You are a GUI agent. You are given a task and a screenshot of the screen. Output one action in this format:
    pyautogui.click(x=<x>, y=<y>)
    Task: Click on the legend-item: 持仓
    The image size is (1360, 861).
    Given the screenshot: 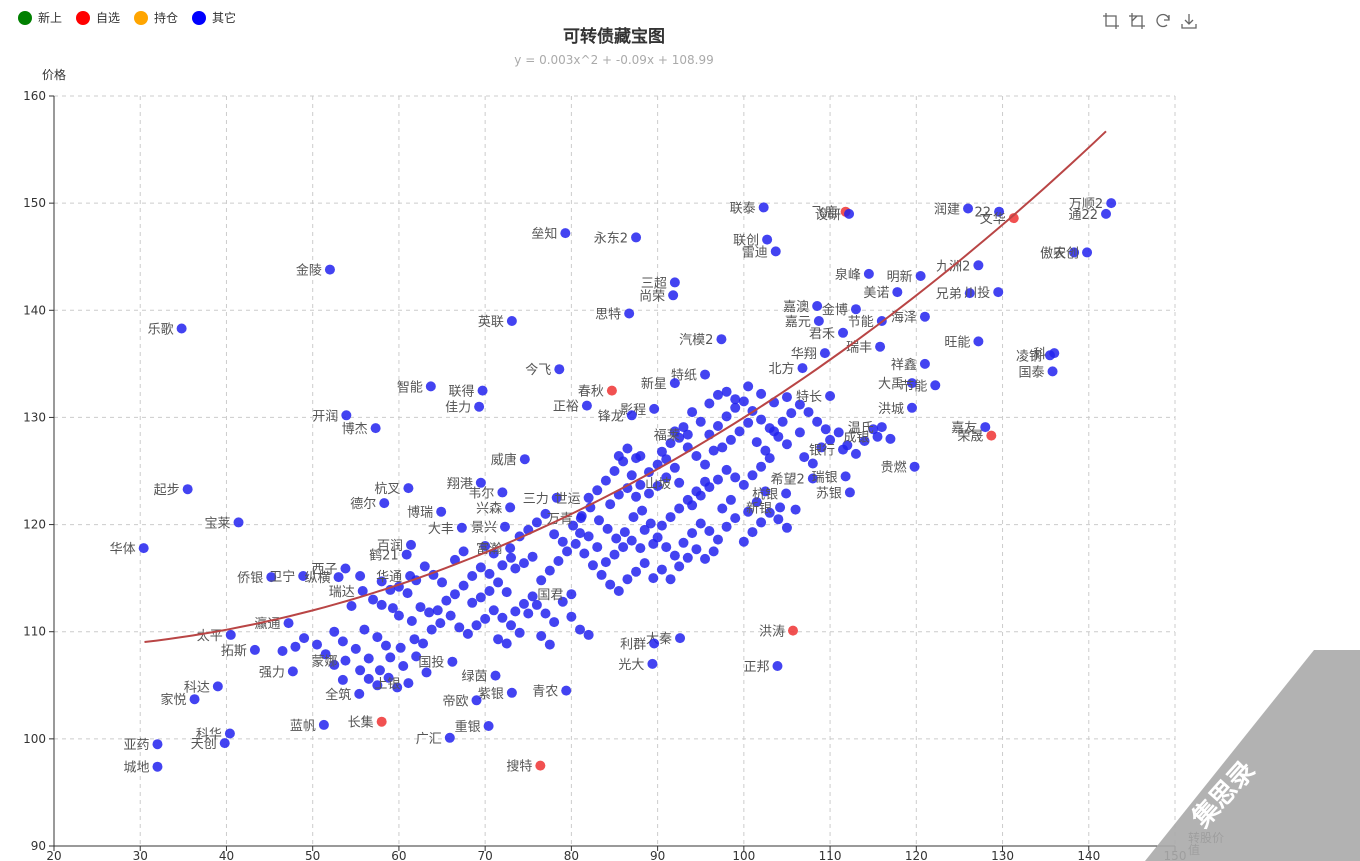 What is the action you would take?
    pyautogui.click(x=156, y=17)
    